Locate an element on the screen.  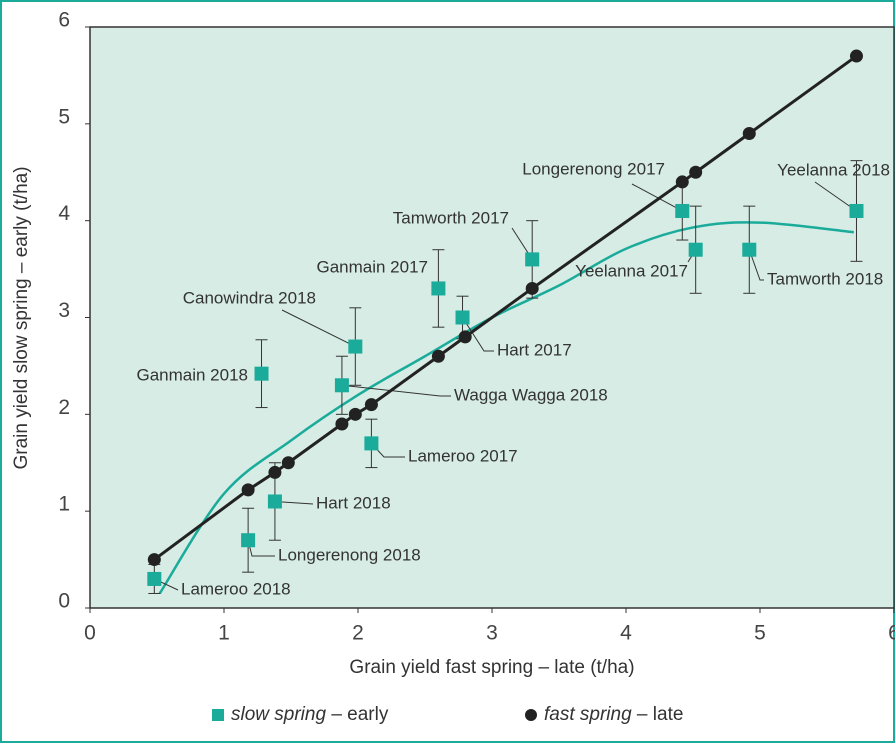
point-label: Longerenong 2018 is located at coordinates (349, 554).